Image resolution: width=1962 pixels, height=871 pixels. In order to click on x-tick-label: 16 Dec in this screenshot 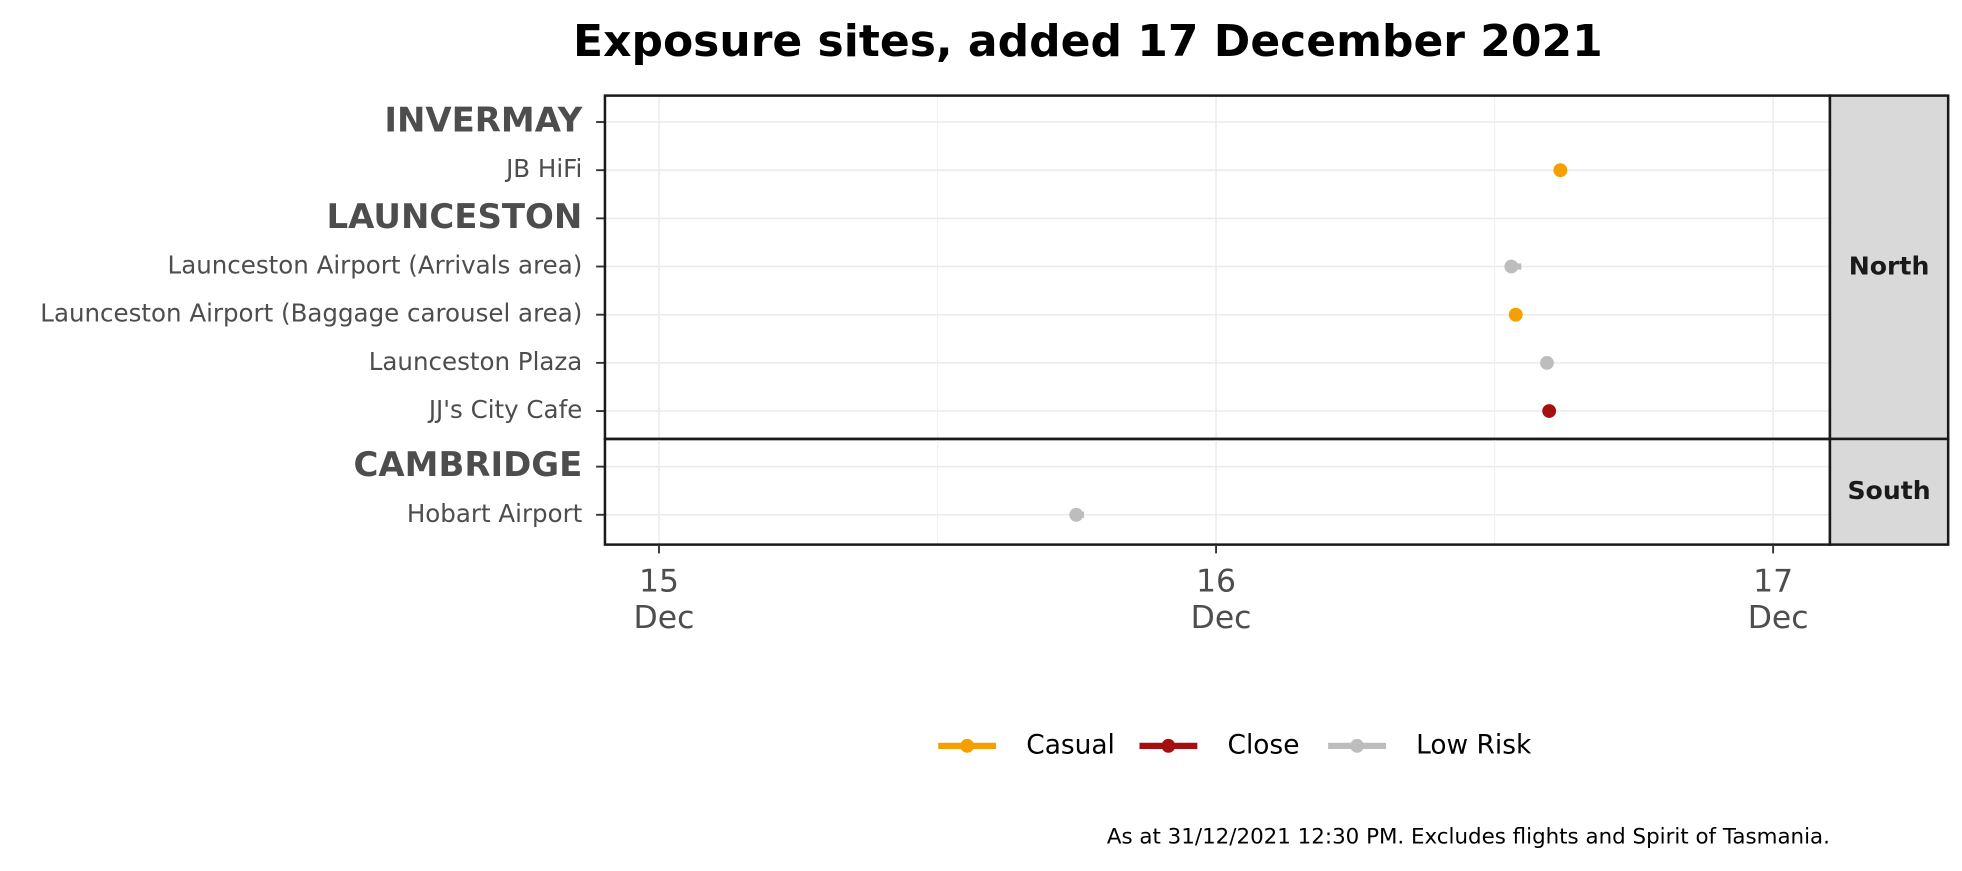, I will do `click(1216, 599)`.